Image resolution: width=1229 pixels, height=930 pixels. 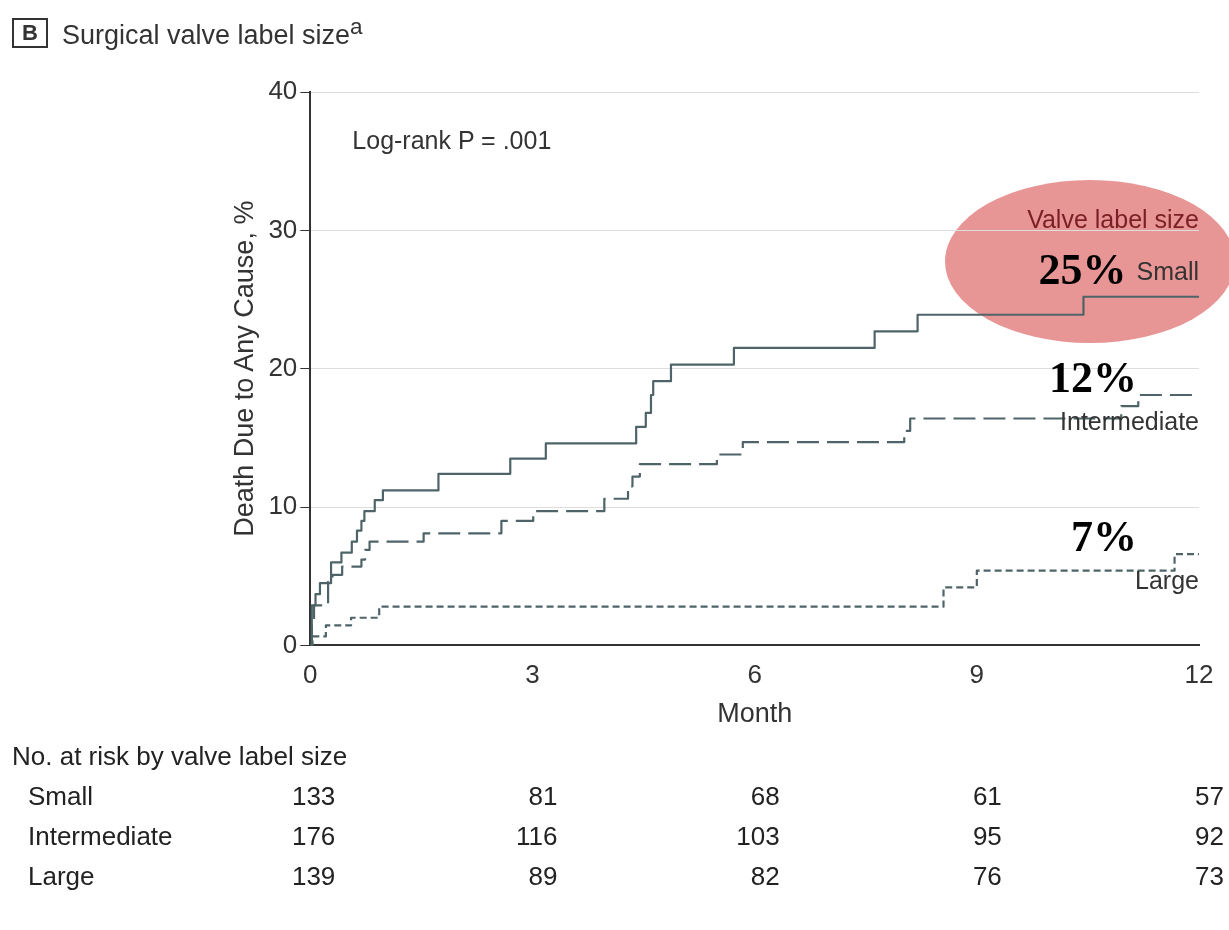 I want to click on y-tick-label: 20, so click(x=283, y=366).